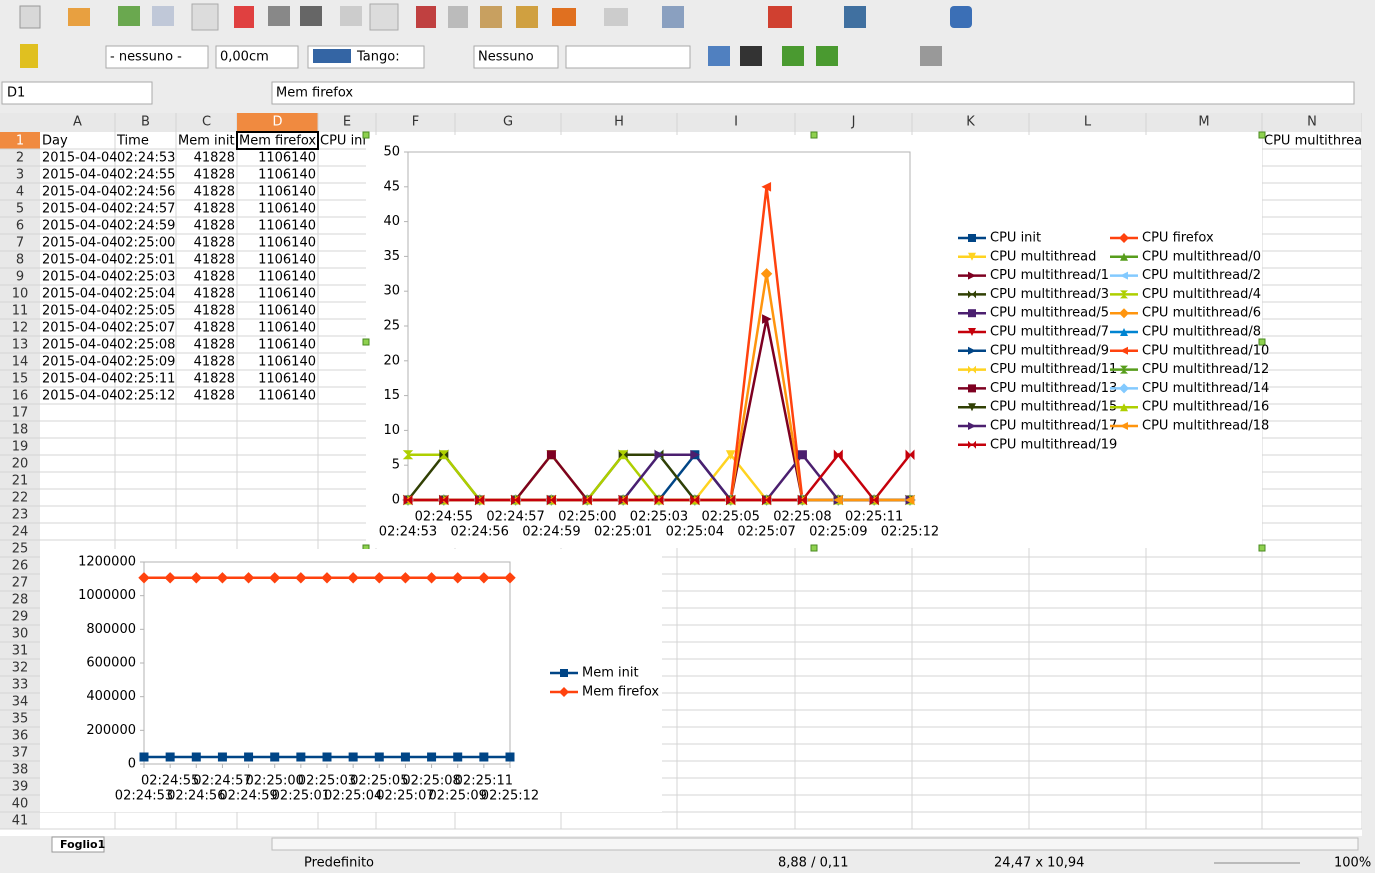  What do you see at coordinates (659, 517) in the screenshot?
I see `x-tick-label: 02:25:03` at bounding box center [659, 517].